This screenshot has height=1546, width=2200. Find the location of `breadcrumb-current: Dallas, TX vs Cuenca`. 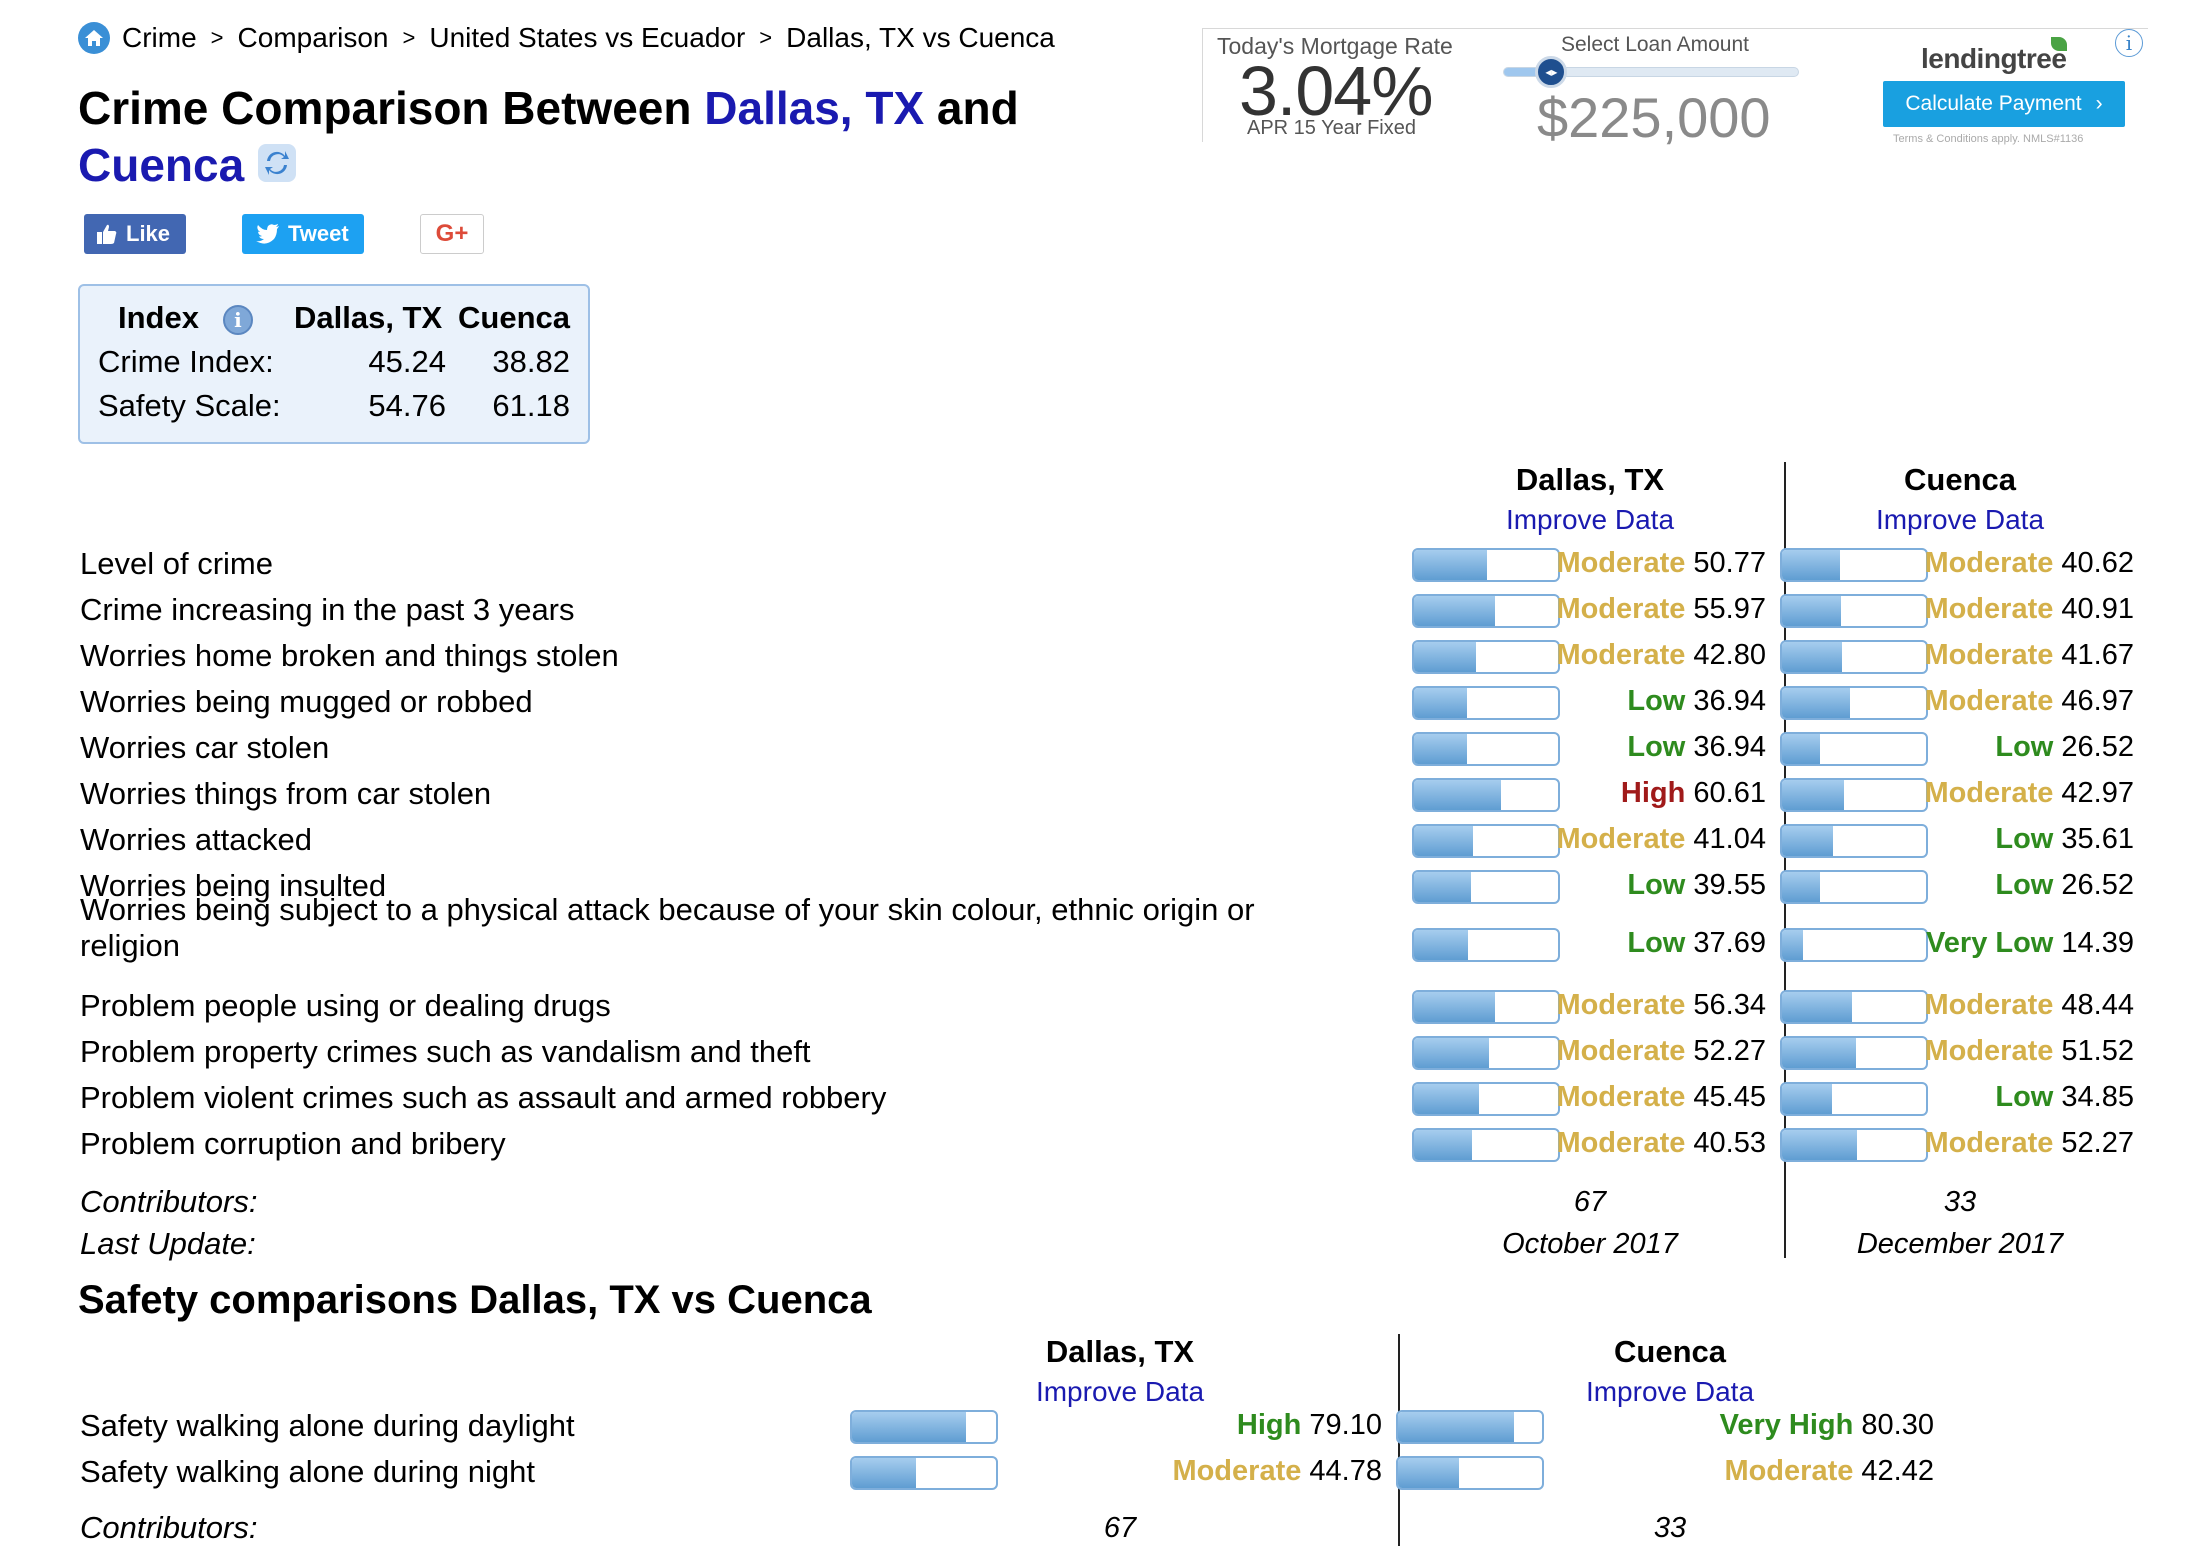

breadcrumb-current: Dallas, TX vs Cuenca is located at coordinates (920, 37).